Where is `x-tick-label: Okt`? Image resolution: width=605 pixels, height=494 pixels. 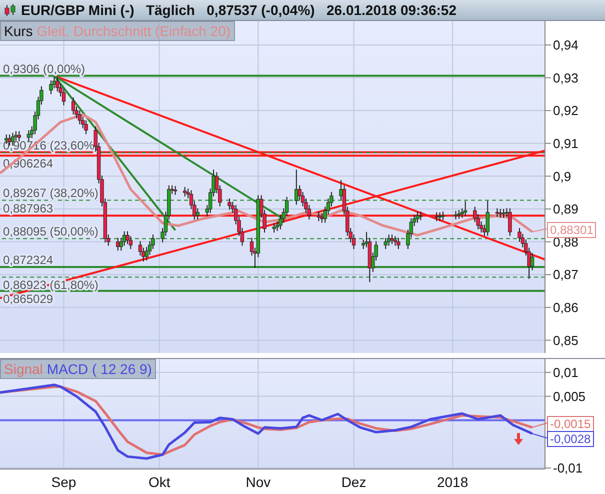
x-tick-label: Okt is located at coordinates (159, 482).